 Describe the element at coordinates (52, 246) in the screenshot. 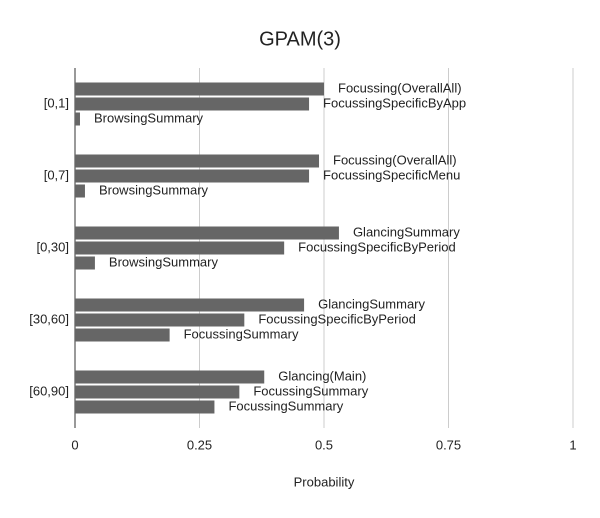

I see `y-tick-label: [0,30]` at that location.